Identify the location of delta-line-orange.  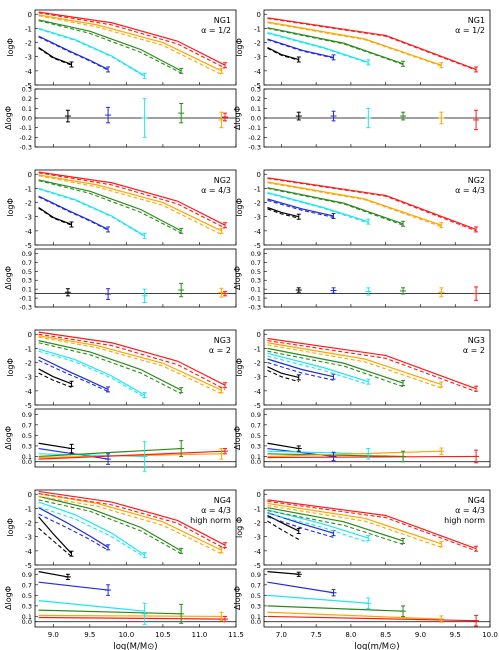
(130, 616).